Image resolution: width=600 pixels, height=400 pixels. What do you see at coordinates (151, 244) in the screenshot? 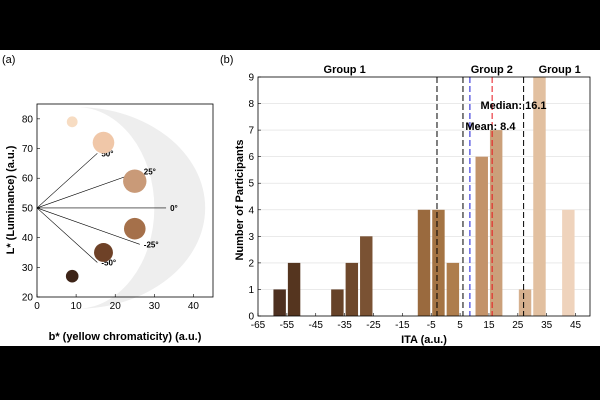
I see `angle-label-3: -25°` at bounding box center [151, 244].